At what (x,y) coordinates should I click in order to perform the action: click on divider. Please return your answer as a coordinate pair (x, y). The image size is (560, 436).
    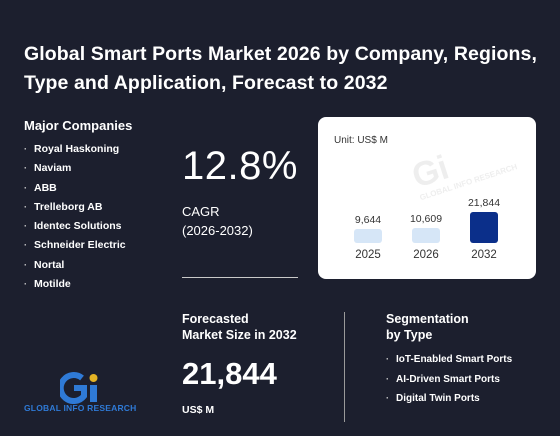
    Looking at the image, I should click on (240, 277).